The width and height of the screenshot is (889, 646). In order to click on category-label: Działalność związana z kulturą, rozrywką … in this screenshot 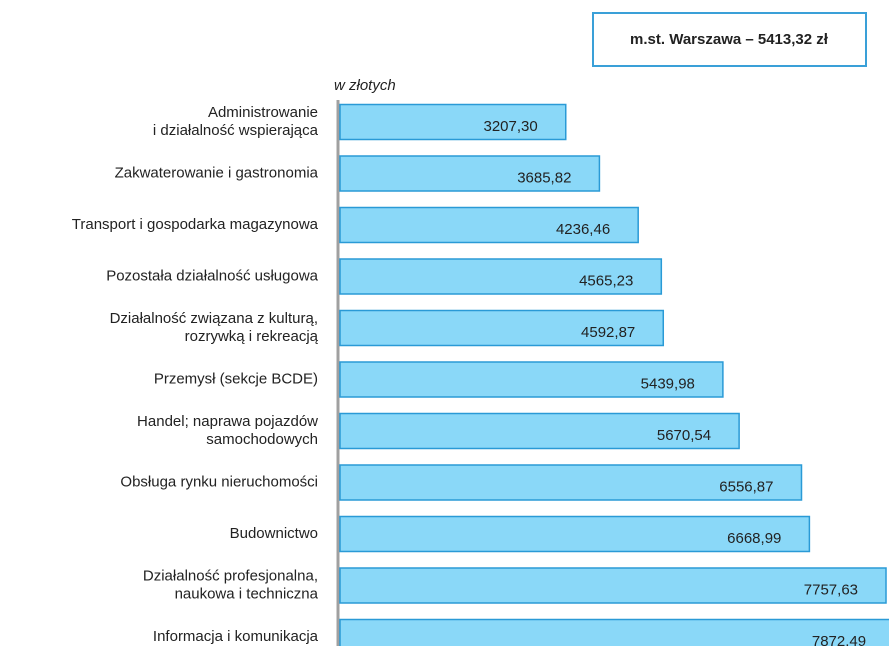, I will do `click(214, 327)`.